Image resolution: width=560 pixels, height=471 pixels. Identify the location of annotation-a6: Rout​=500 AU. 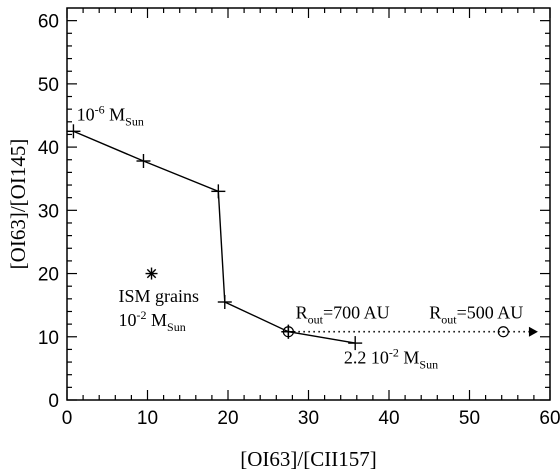
(476, 314).